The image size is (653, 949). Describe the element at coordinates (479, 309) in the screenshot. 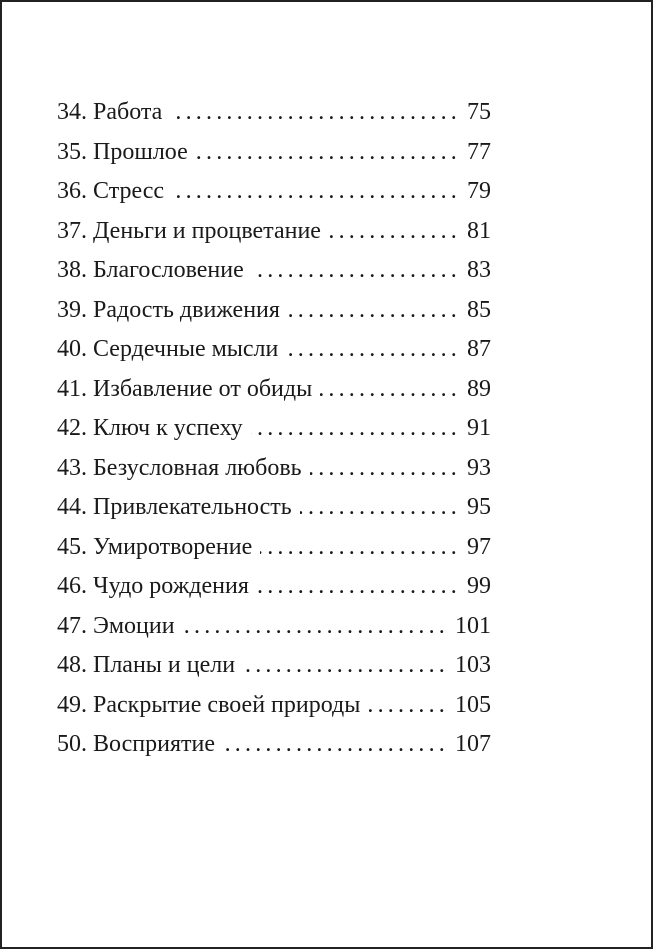

I see `toc-entry-page: 85` at that location.